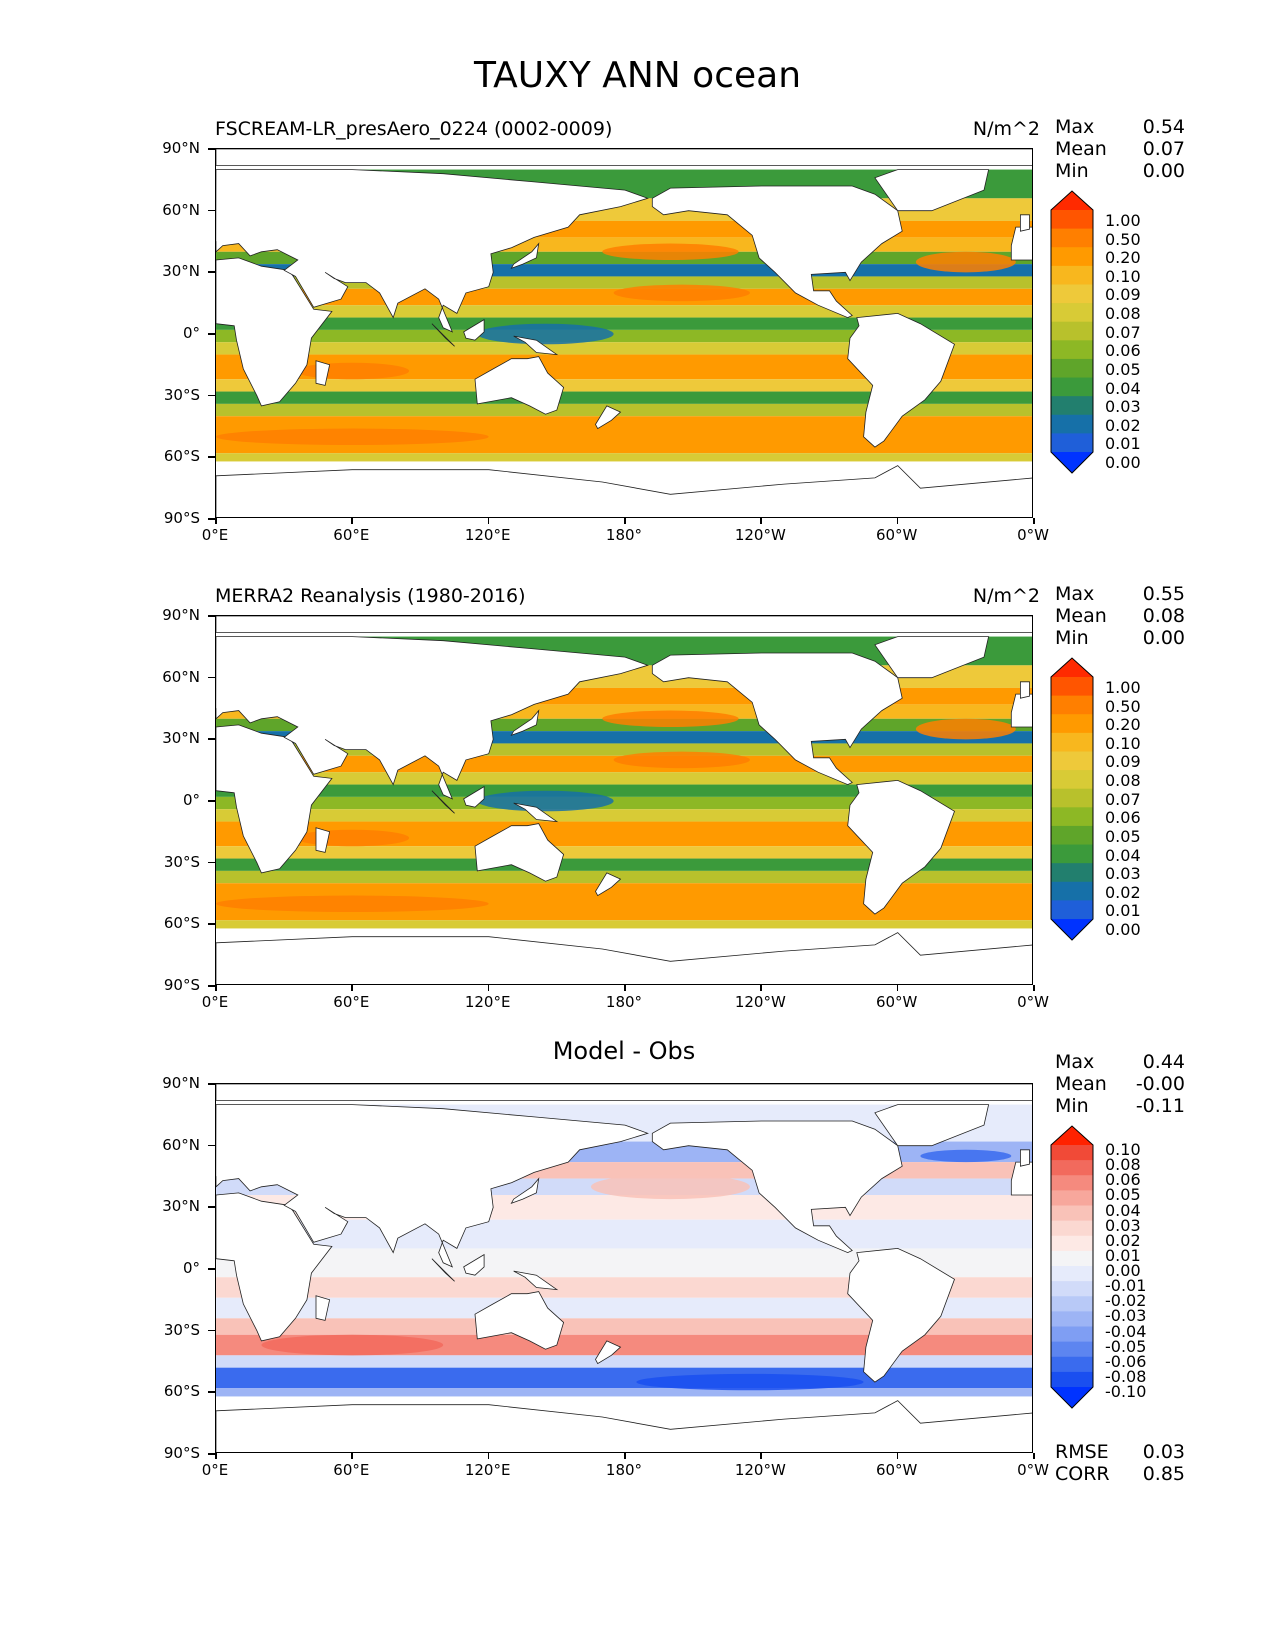 The image size is (1275, 1650). Describe the element at coordinates (1120, 1084) in the screenshot. I see `stats-box: Max 0.44 Mean -0.00 Min -0.11` at that location.